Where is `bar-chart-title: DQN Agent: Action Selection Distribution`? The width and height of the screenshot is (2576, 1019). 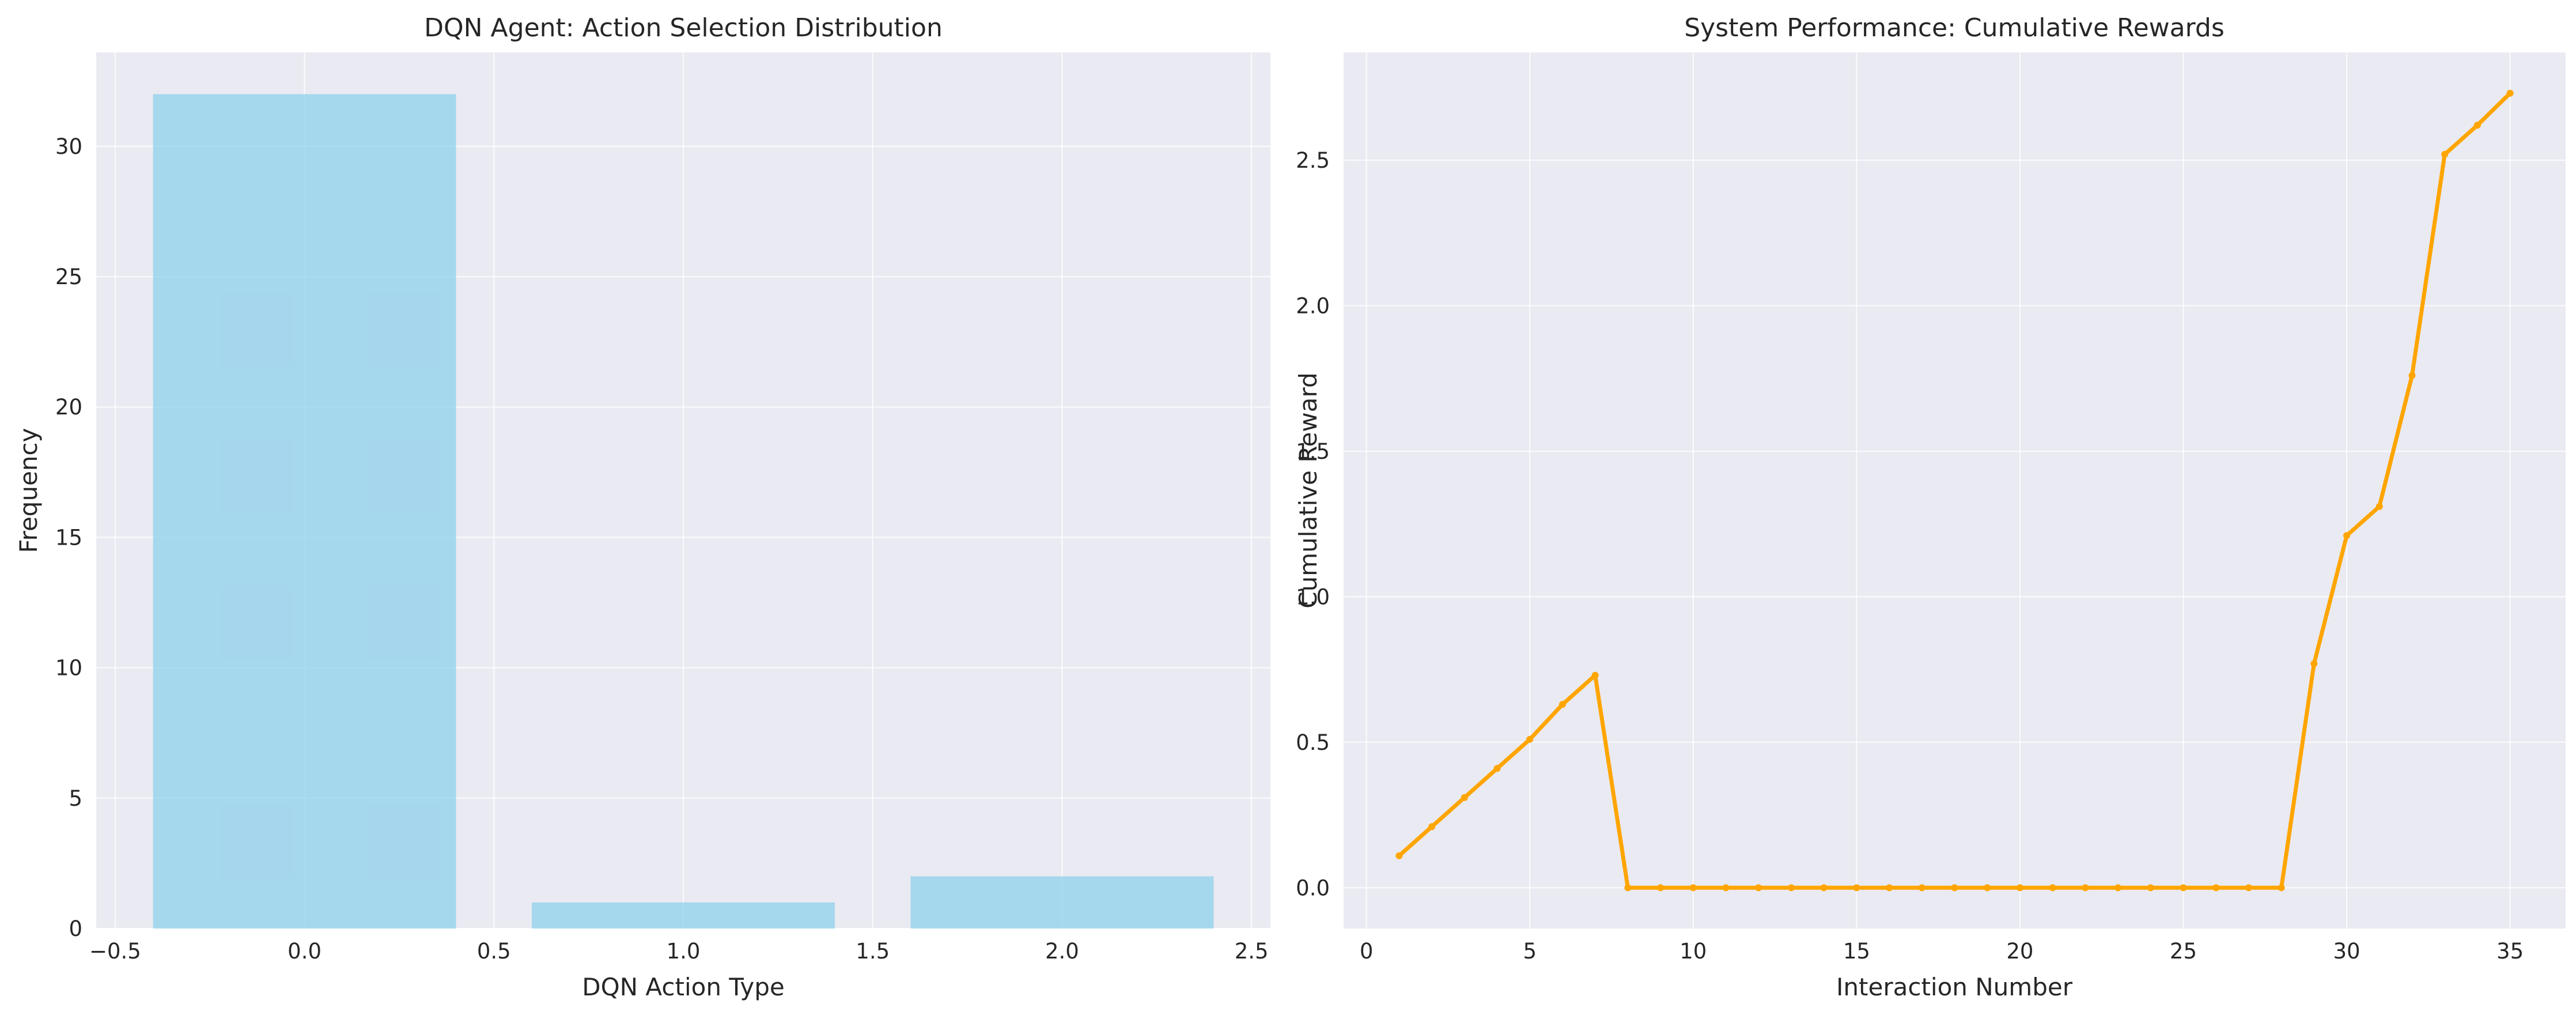 bar-chart-title: DQN Agent: Action Selection Distribution is located at coordinates (683, 28).